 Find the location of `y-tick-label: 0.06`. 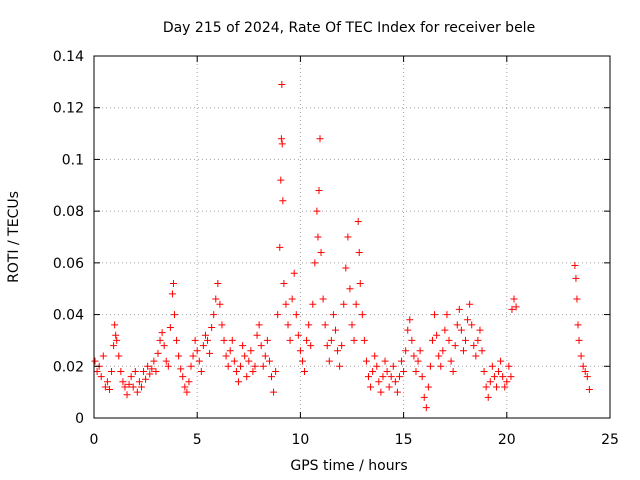

y-tick-label: 0.06 is located at coordinates (68, 264).